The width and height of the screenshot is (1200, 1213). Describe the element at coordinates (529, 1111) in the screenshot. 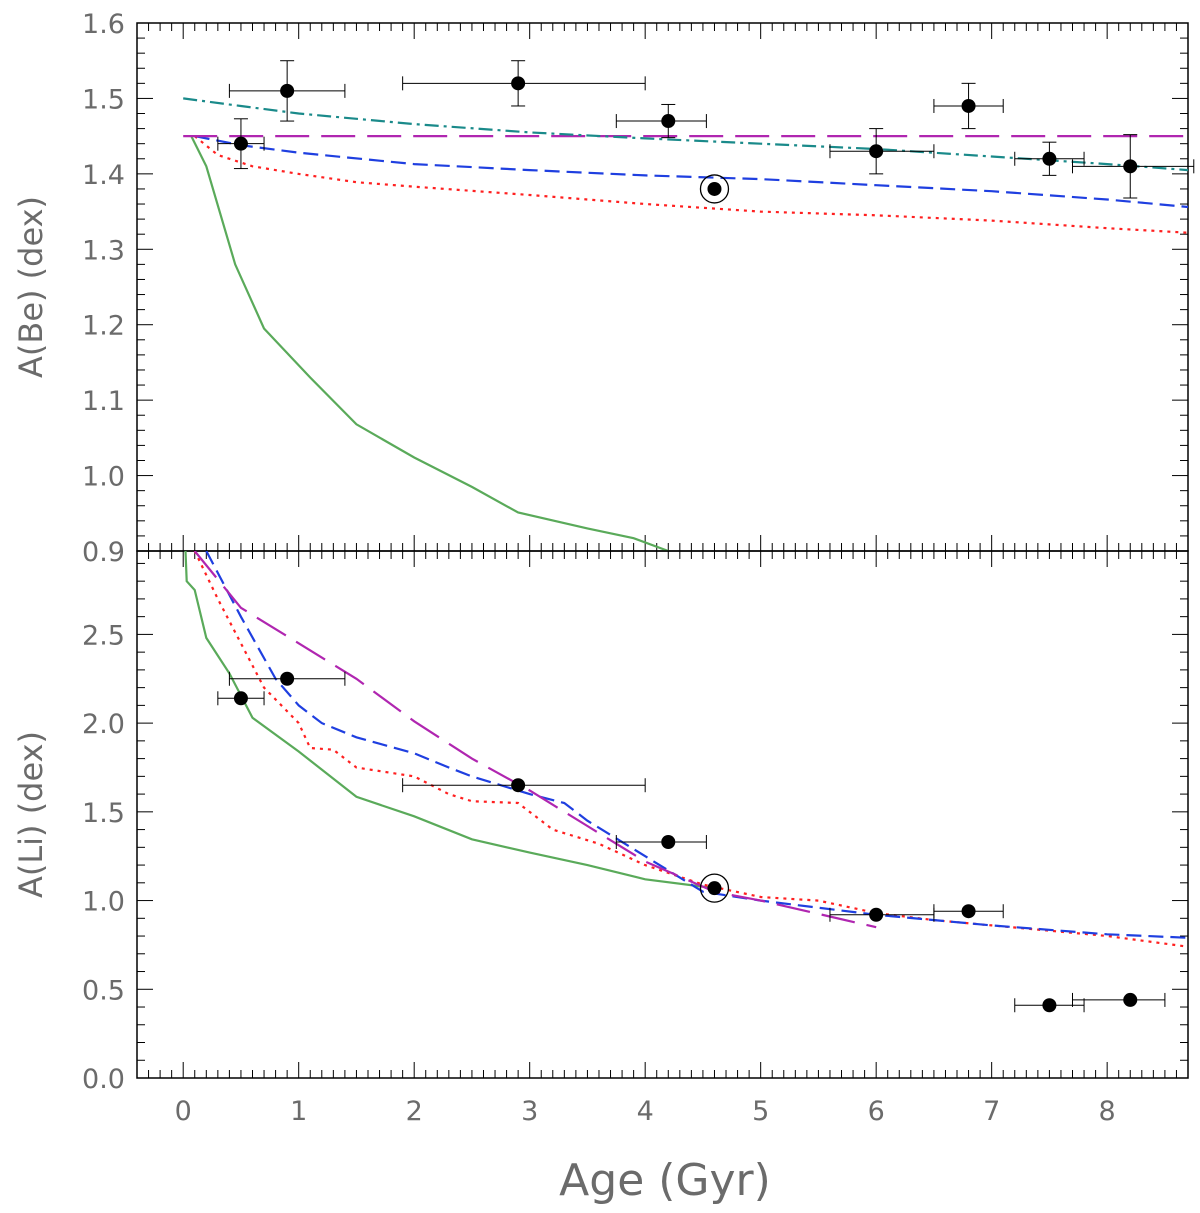

I see `x-tick-label: 3` at that location.